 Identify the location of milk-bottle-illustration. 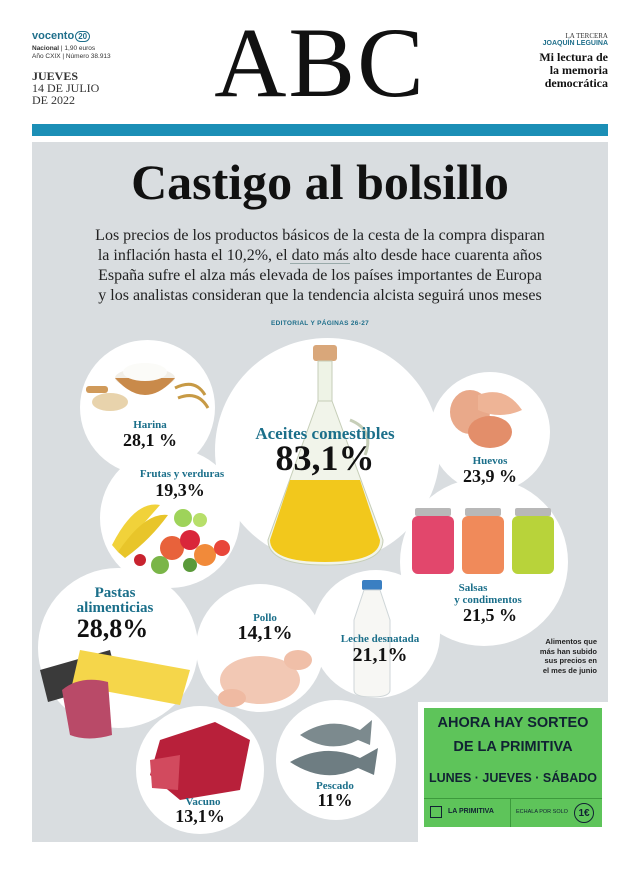
(372, 639).